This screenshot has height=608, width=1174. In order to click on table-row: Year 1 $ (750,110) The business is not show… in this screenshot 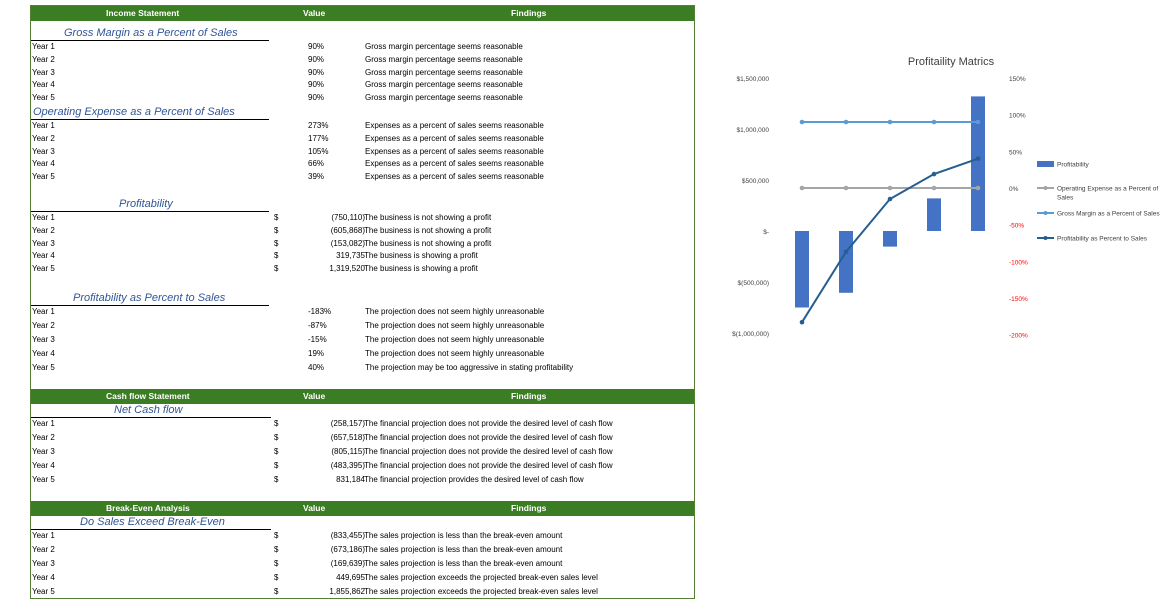, I will do `click(362, 218)`.